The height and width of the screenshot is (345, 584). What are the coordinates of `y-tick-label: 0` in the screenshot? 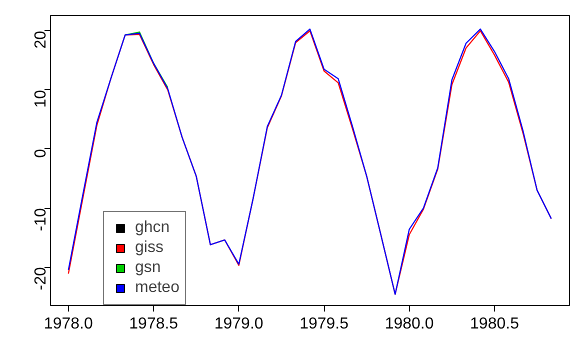 It's located at (41, 153).